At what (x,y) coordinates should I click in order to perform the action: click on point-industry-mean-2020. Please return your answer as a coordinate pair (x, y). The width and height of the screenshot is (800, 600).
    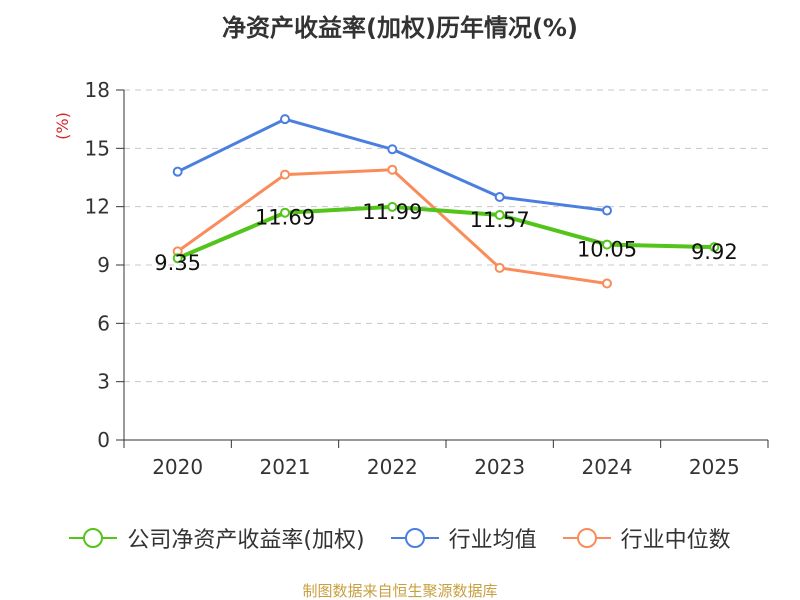
    Looking at the image, I should click on (177, 171).